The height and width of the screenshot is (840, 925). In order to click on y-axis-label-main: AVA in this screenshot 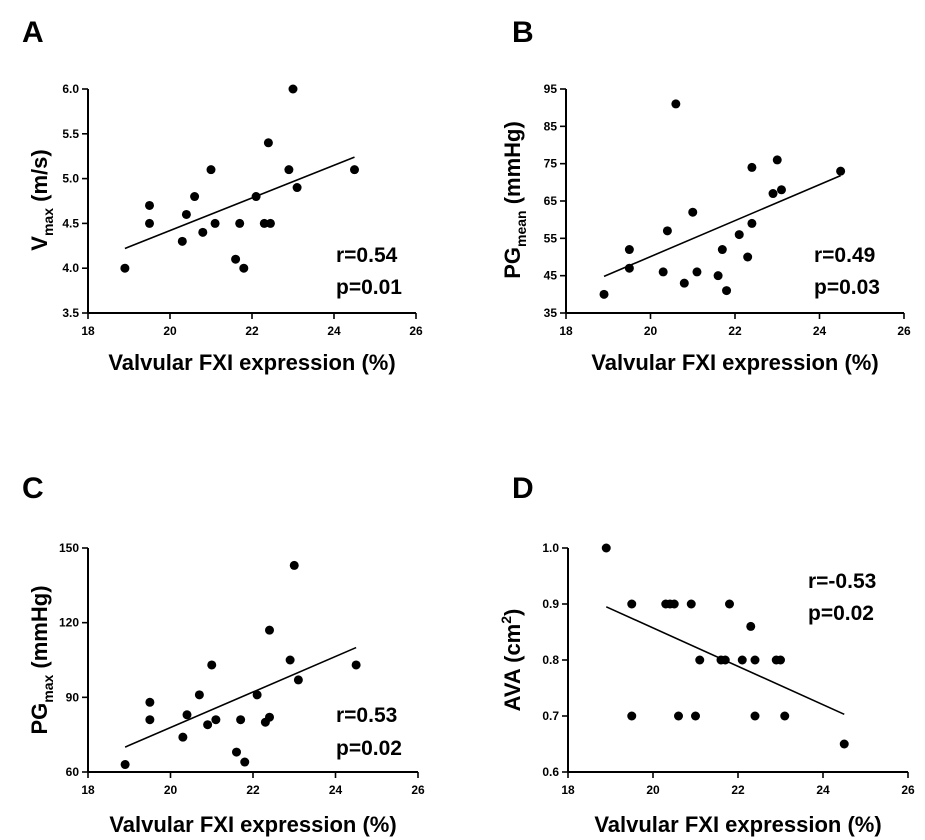, I will do `click(512, 689)`.